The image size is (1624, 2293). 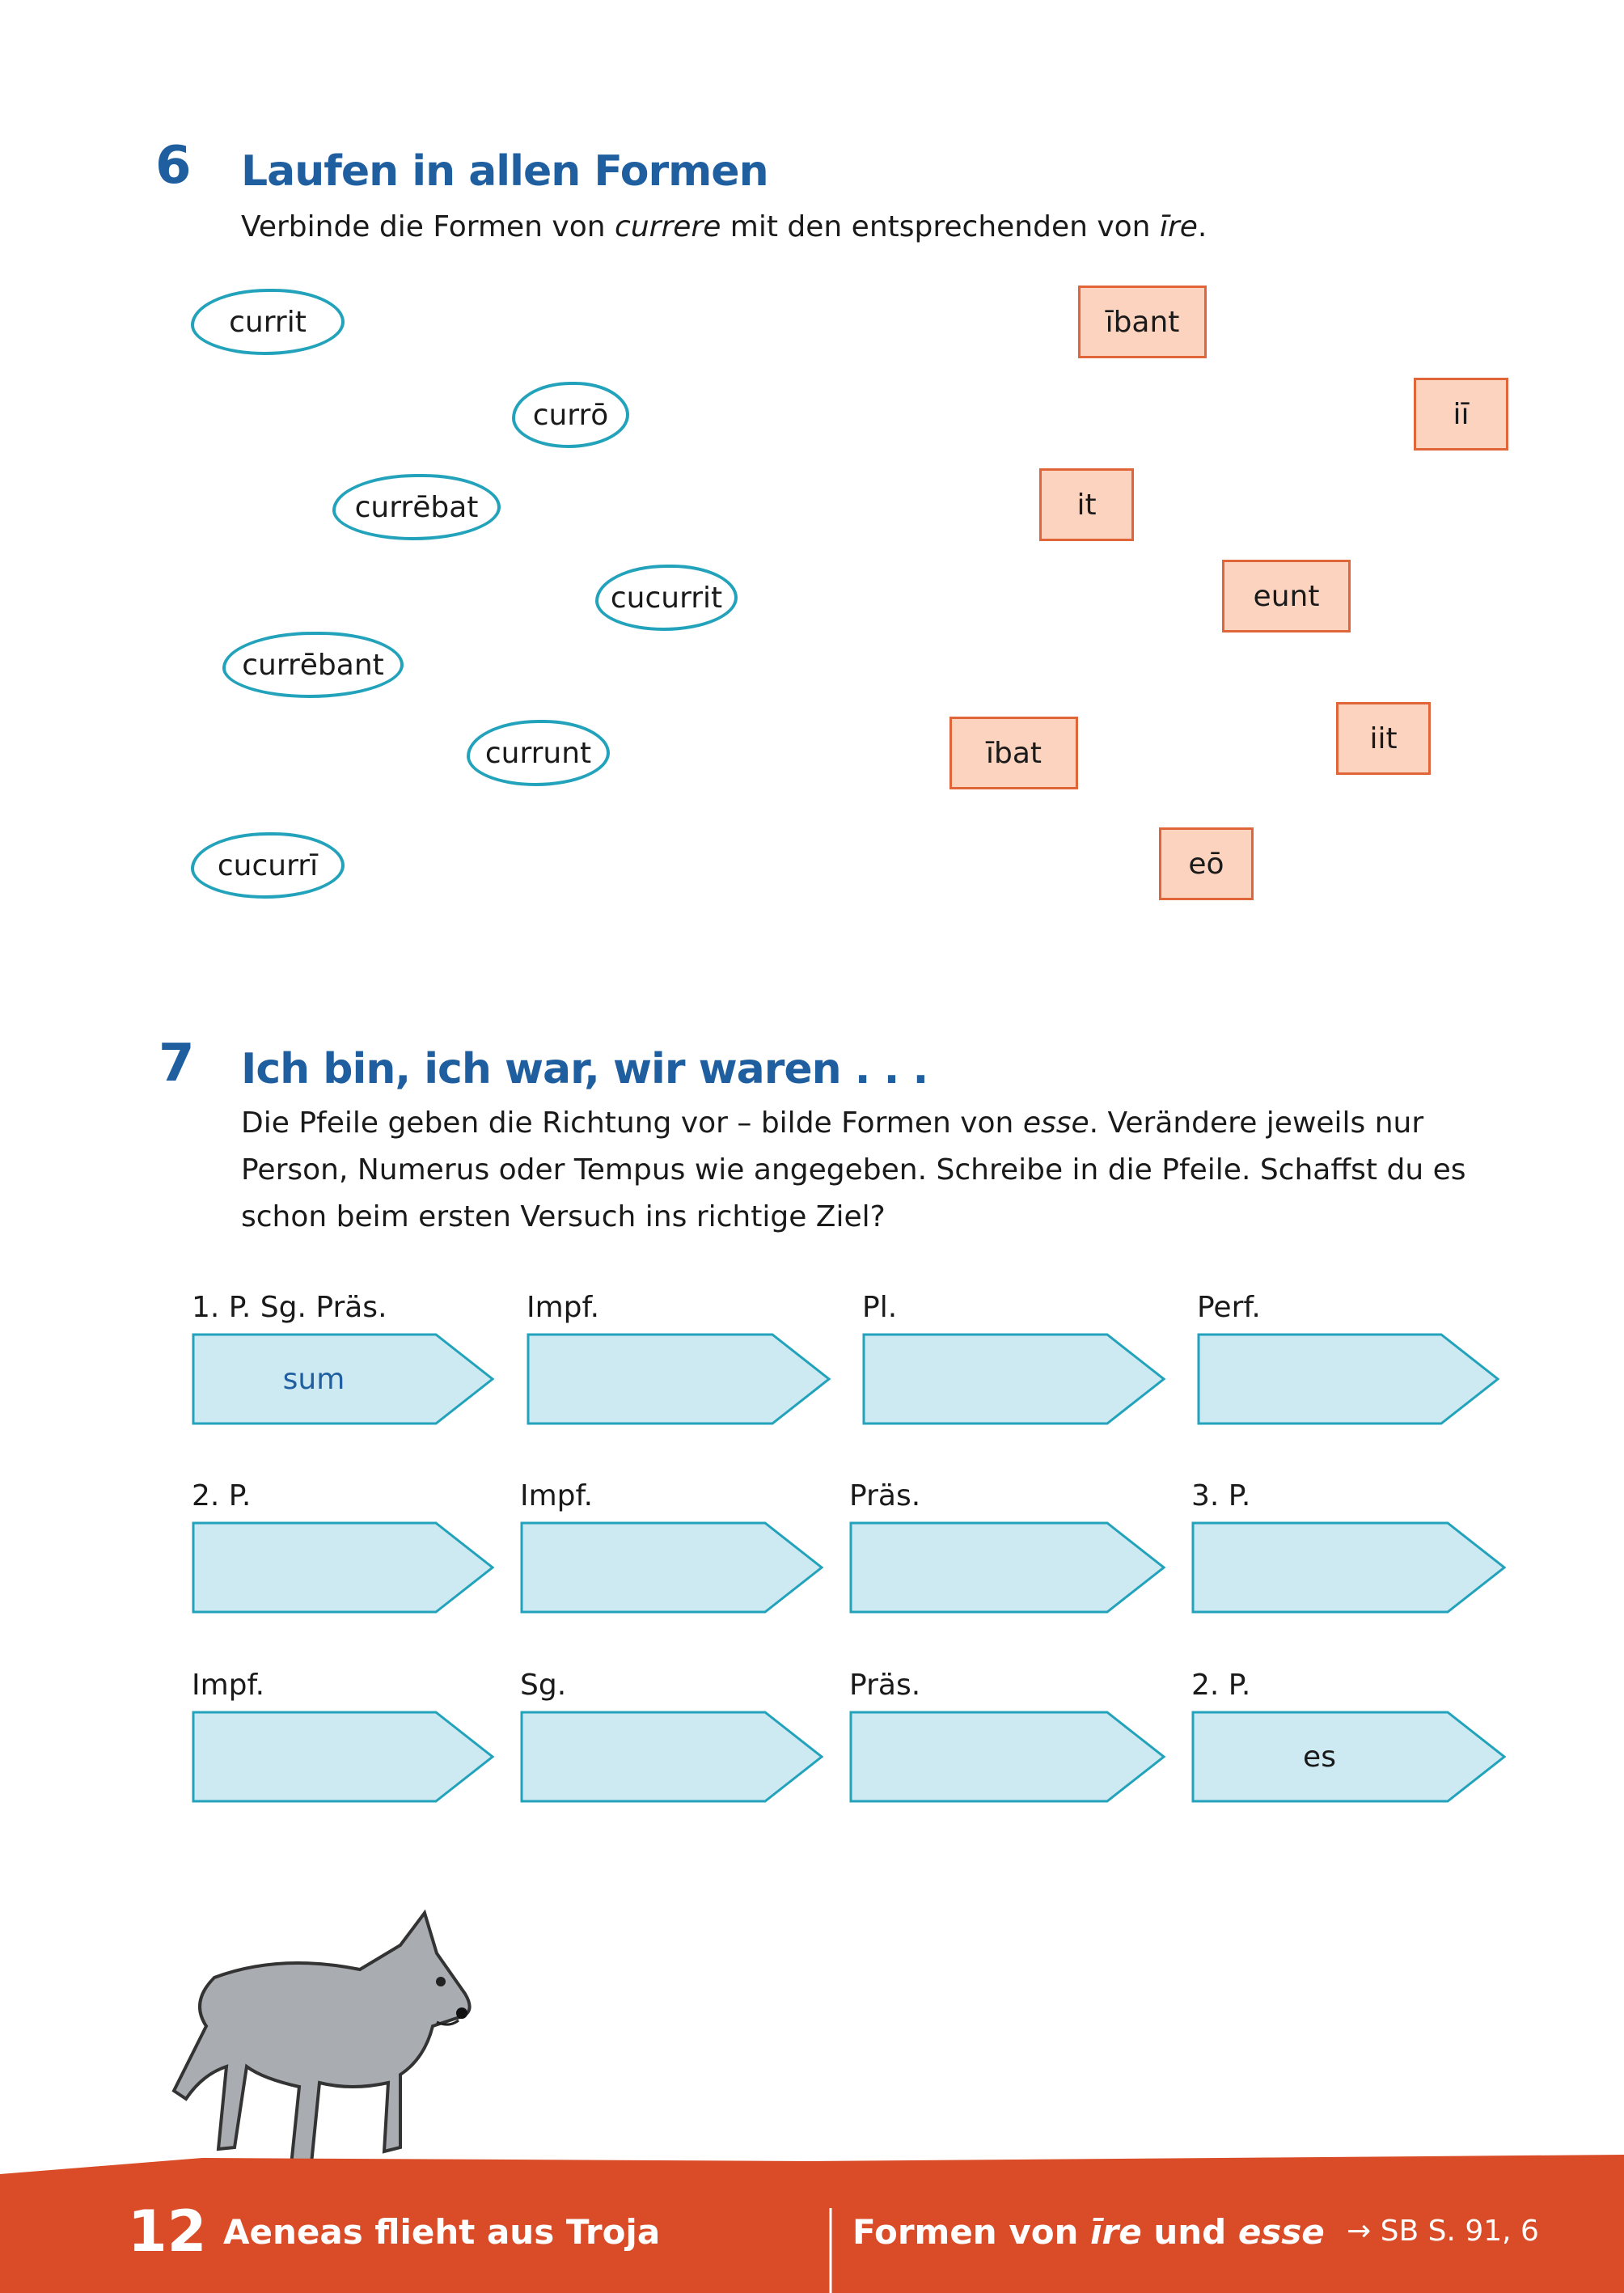 I want to click on ire-form: it, so click(x=1086, y=504).